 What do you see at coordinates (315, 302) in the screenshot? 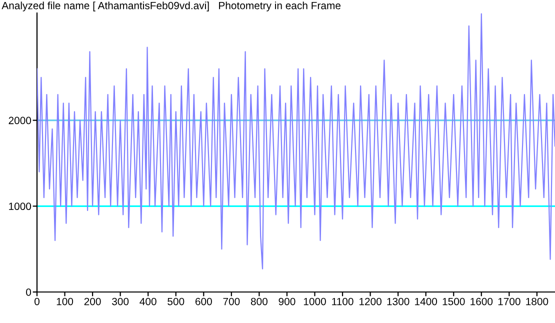
I see `x-tick-label: 1000` at bounding box center [315, 302].